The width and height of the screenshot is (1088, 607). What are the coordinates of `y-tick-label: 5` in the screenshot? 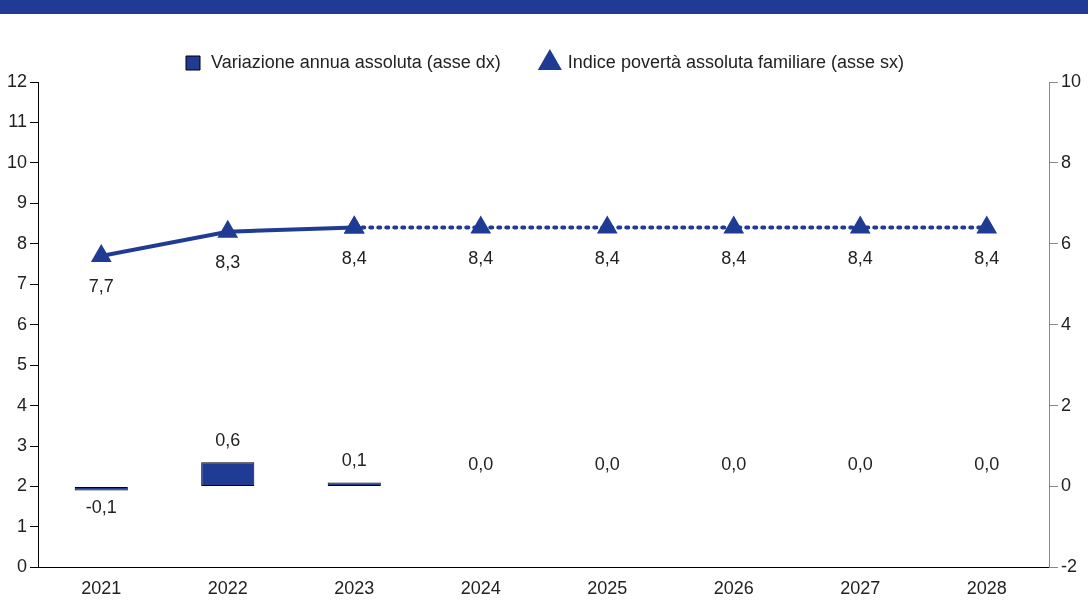 It's located at (22, 364).